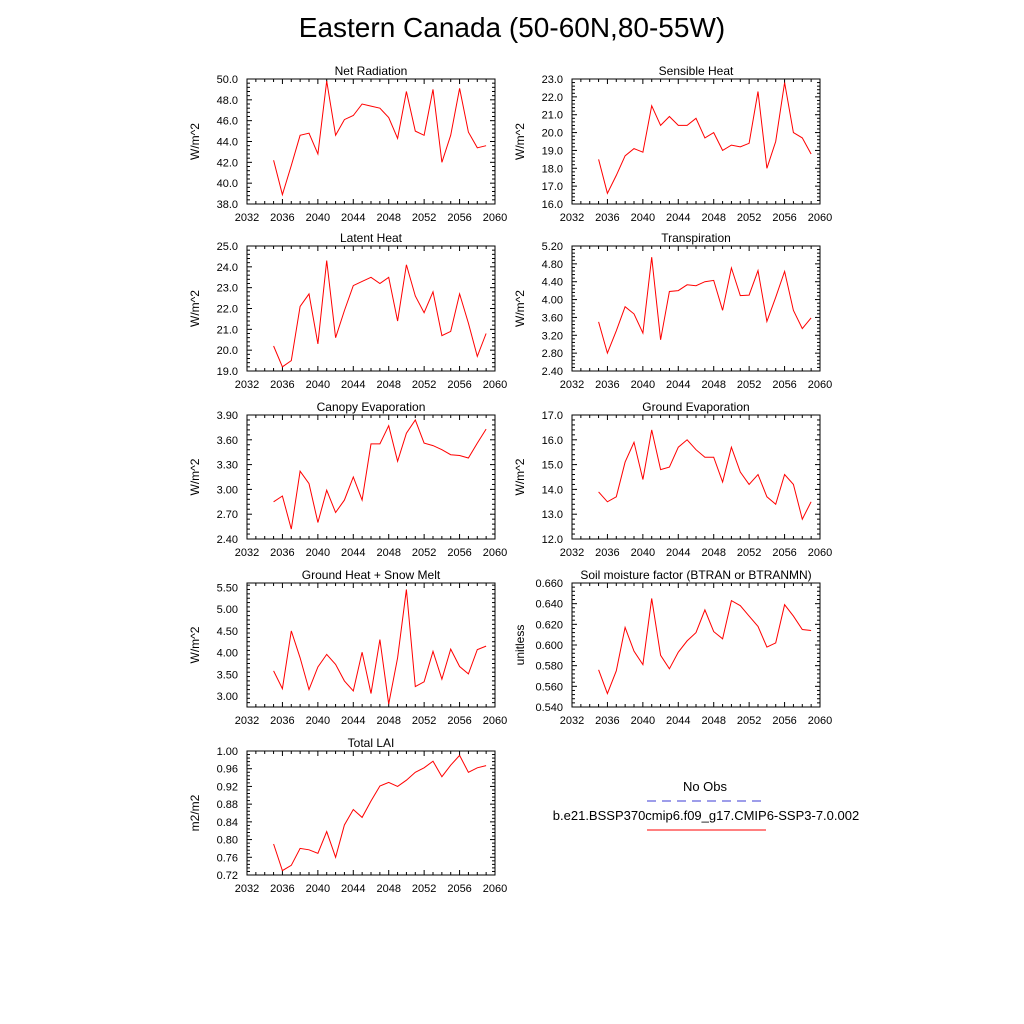  Describe the element at coordinates (549, 646) in the screenshot. I see `y-tick-label: 0.600` at that location.